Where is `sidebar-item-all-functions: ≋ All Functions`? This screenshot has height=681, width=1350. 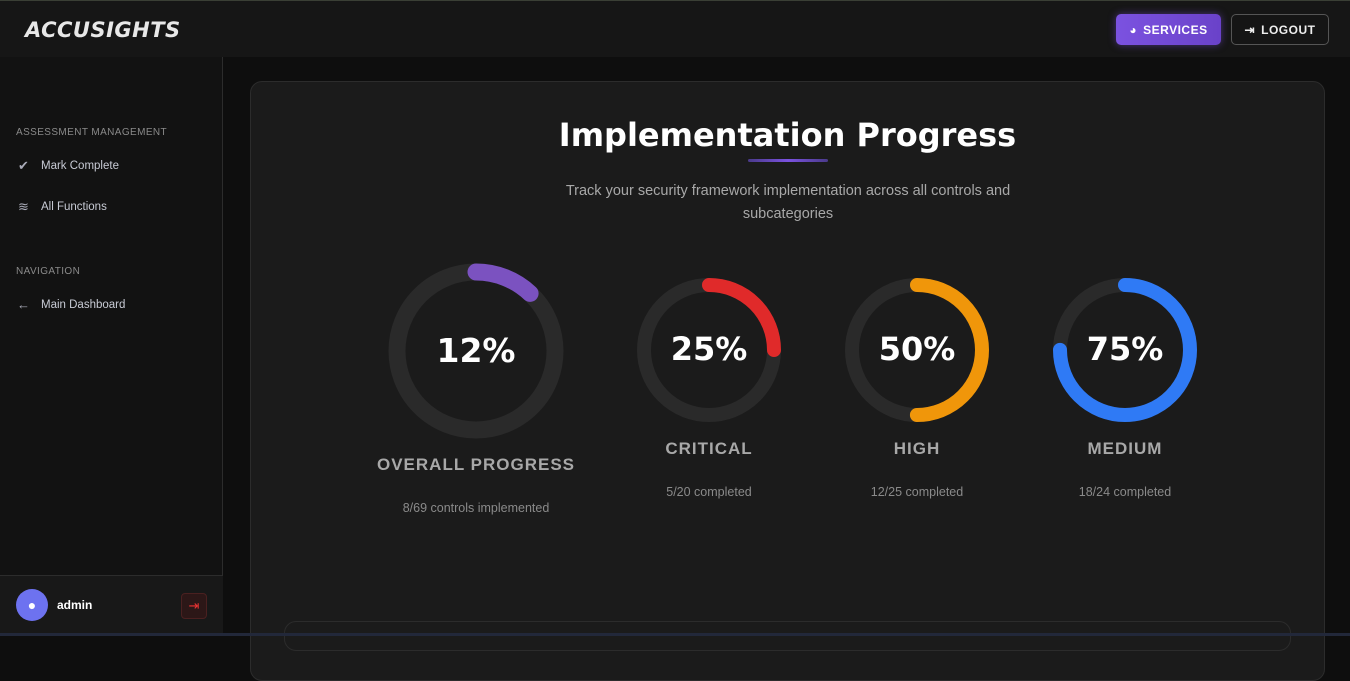
sidebar-item-all-functions: ≋ All Functions is located at coordinates (61, 207).